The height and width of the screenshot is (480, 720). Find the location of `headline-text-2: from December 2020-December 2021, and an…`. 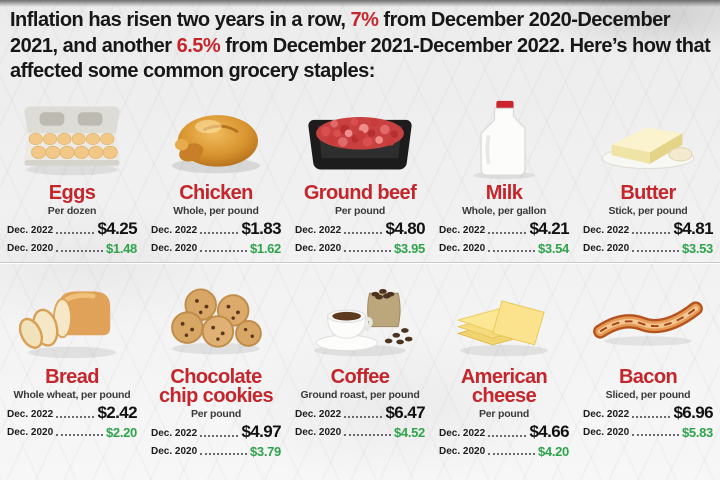

headline-text-2: from December 2020-December 2021, and an… is located at coordinates (340, 33).